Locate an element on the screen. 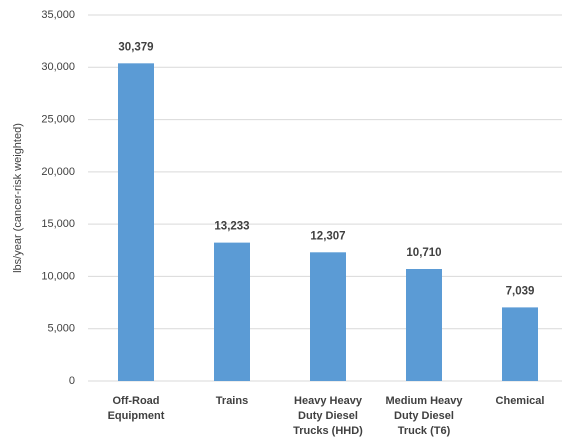  value-label: 13,233 is located at coordinates (231, 227).